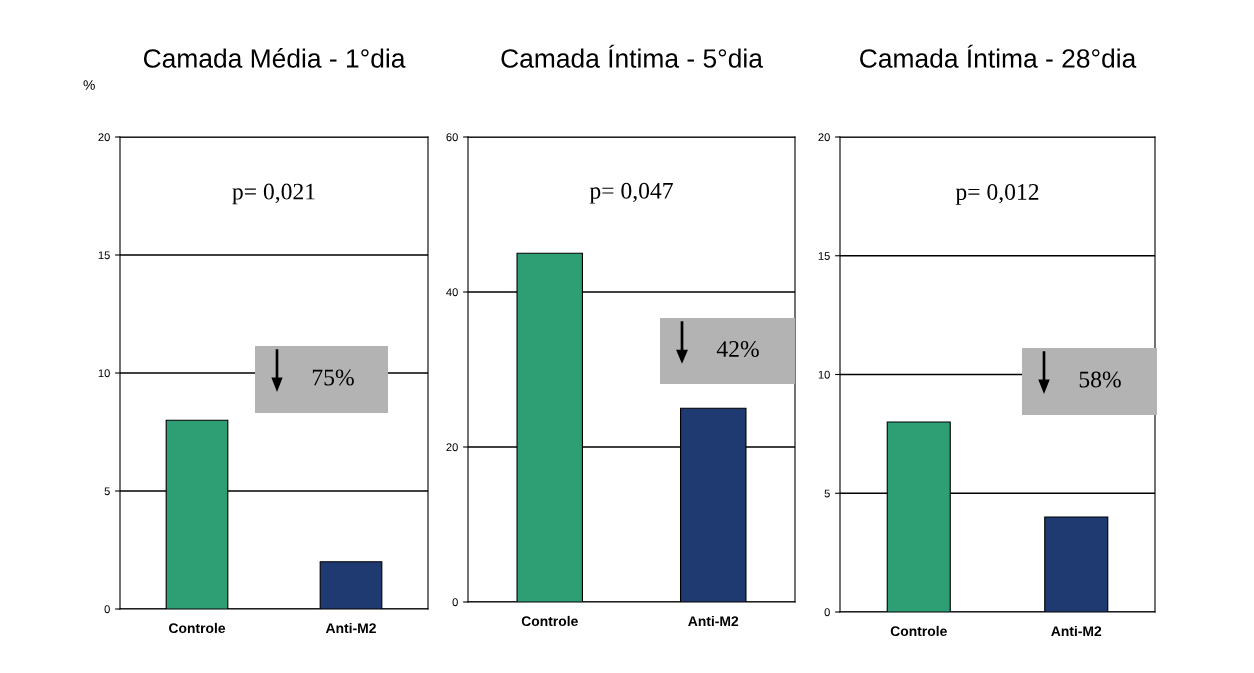 The image size is (1254, 673). Describe the element at coordinates (632, 56) in the screenshot. I see `chart-title: Camada Íntima - 5°dia` at that location.